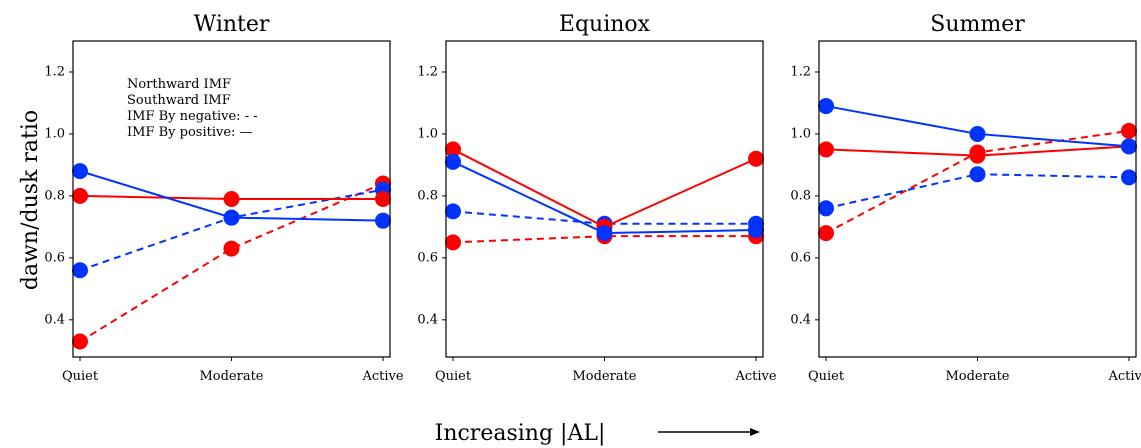  Describe the element at coordinates (192, 116) in the screenshot. I see `legend-by-negative: IMF By negative: - -` at that location.